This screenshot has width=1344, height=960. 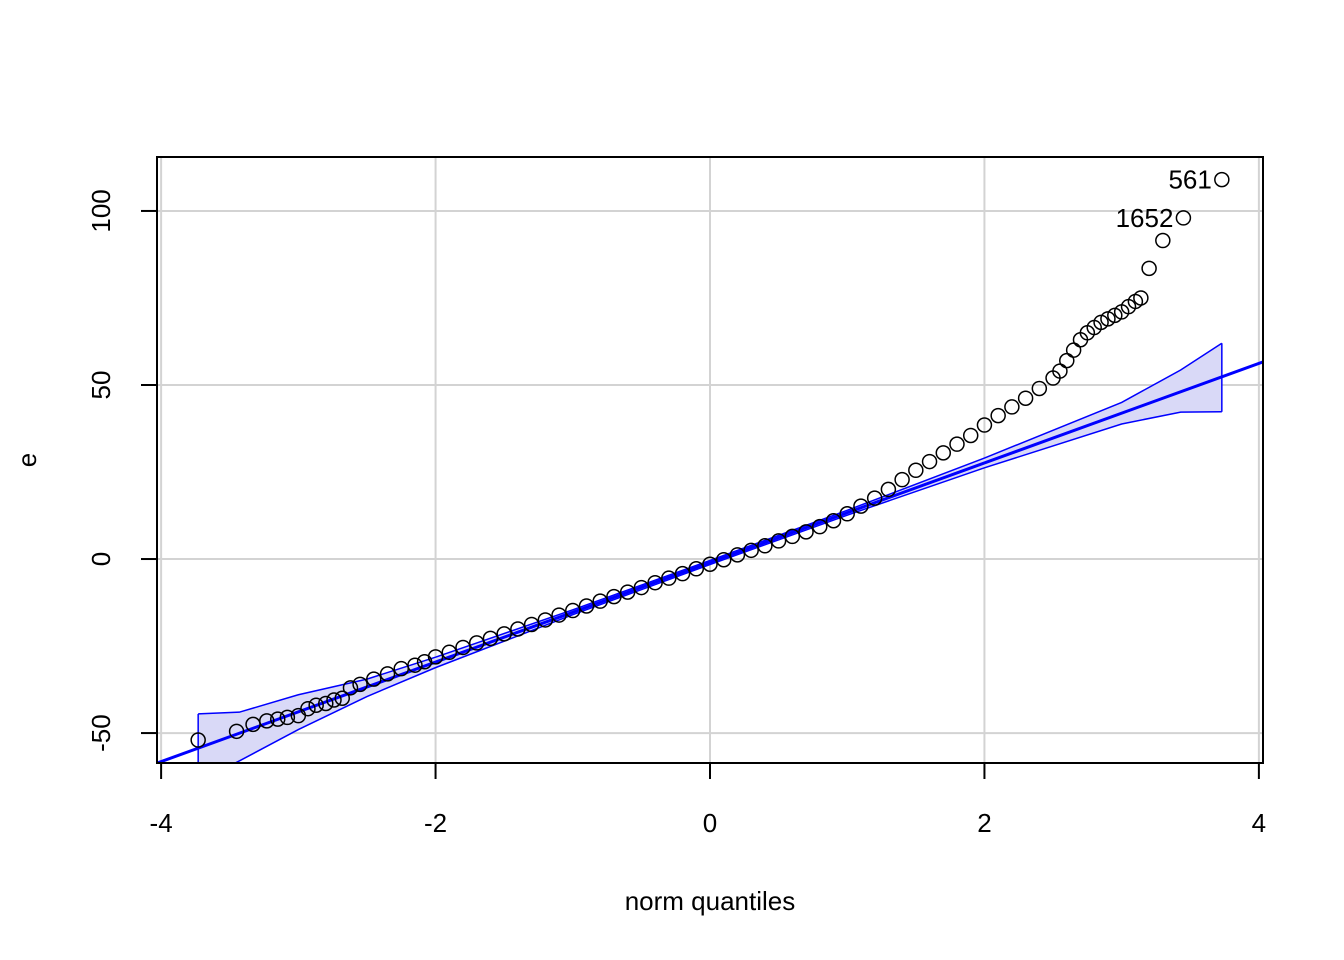 What do you see at coordinates (1145, 218) in the screenshot?
I see `point-label: 1652` at bounding box center [1145, 218].